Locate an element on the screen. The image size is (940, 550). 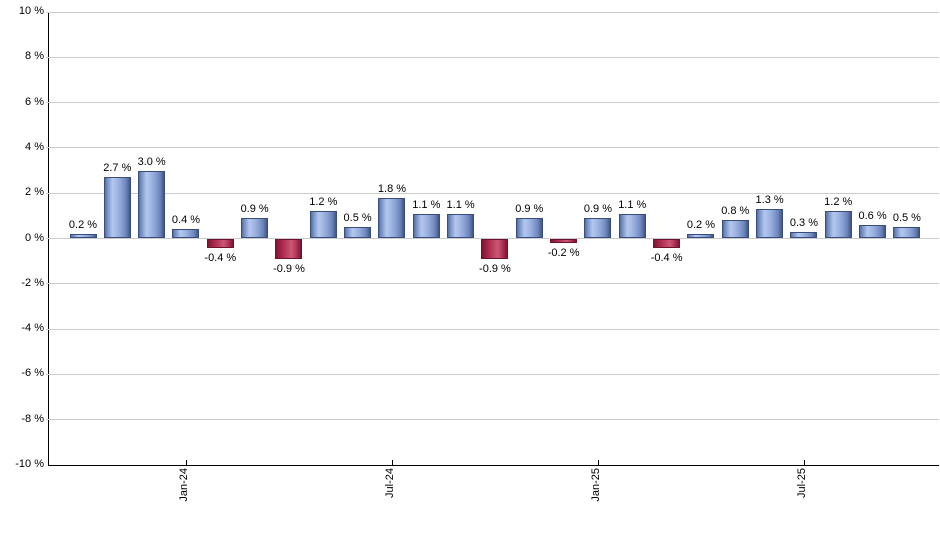
bar-value-label: -0.2 % is located at coordinates (563, 253).